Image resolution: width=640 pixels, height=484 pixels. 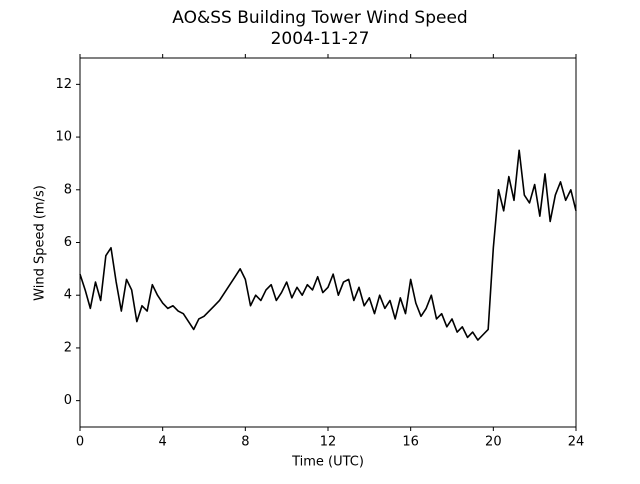 What do you see at coordinates (68, 242) in the screenshot?
I see `y-tick-label: 6` at bounding box center [68, 242].